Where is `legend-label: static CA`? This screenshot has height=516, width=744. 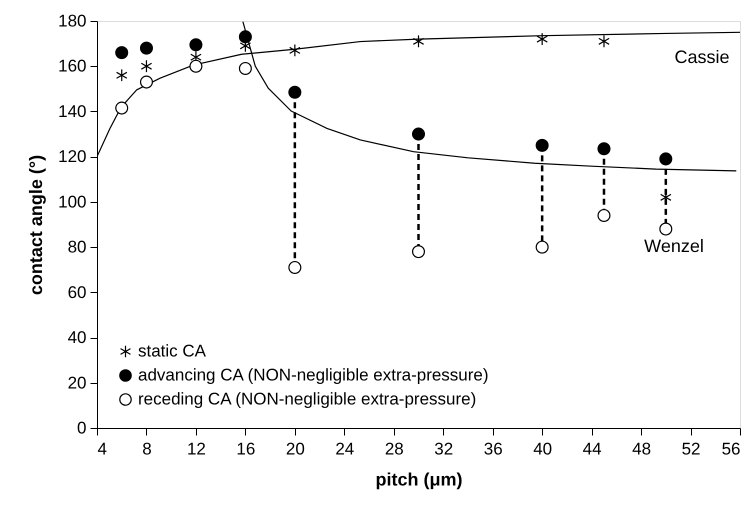
legend-label: static CA is located at coordinates (172, 351).